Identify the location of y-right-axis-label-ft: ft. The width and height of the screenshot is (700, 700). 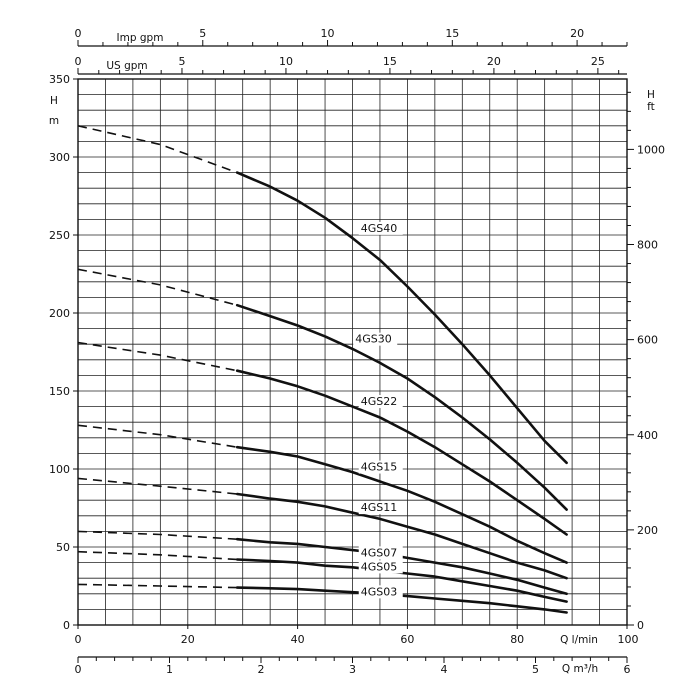
(651, 107).